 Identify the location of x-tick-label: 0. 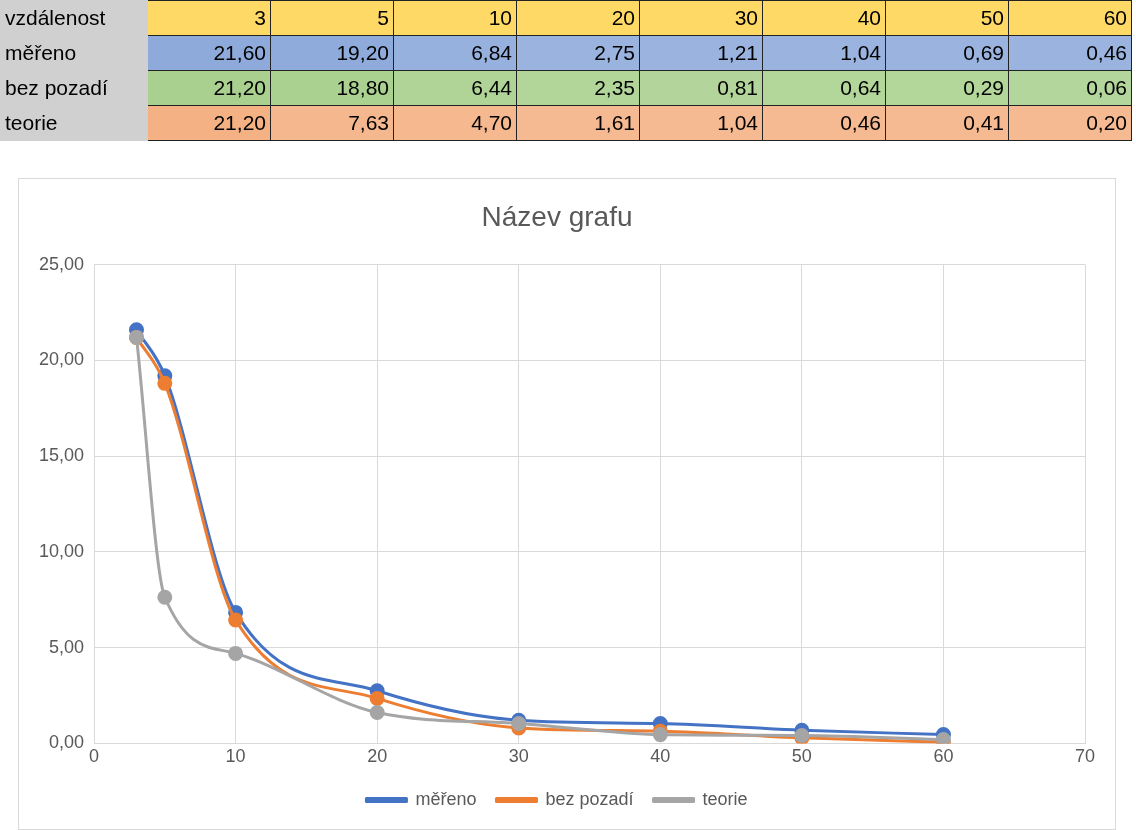
(94, 756).